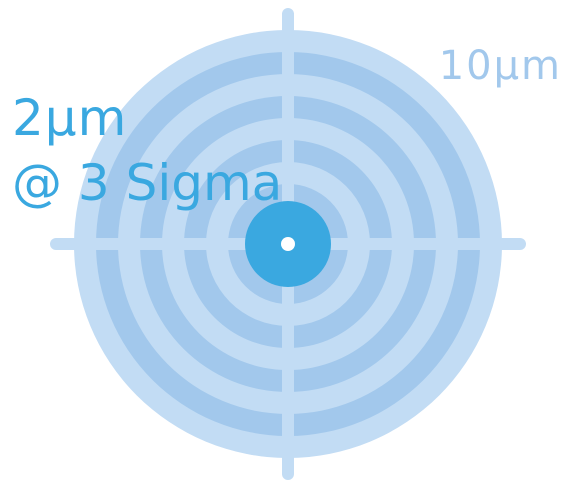 The width and height of the screenshot is (574, 484). Describe the element at coordinates (500, 66) in the screenshot. I see `outer-tolerance-label: 10µm` at that location.